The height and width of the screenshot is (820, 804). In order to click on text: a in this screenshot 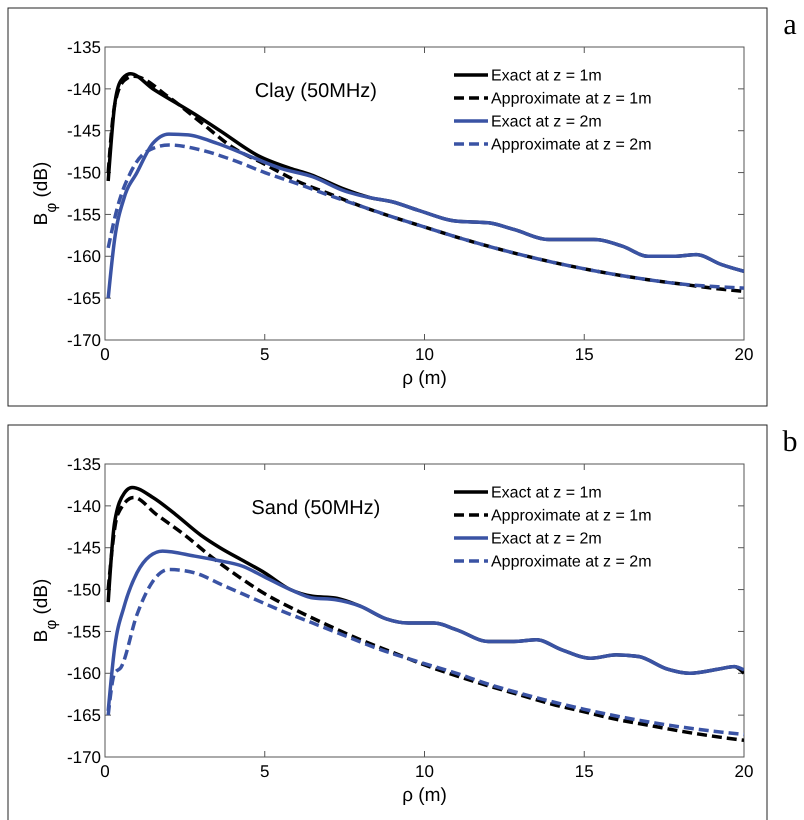, I will do `click(790, 24)`.